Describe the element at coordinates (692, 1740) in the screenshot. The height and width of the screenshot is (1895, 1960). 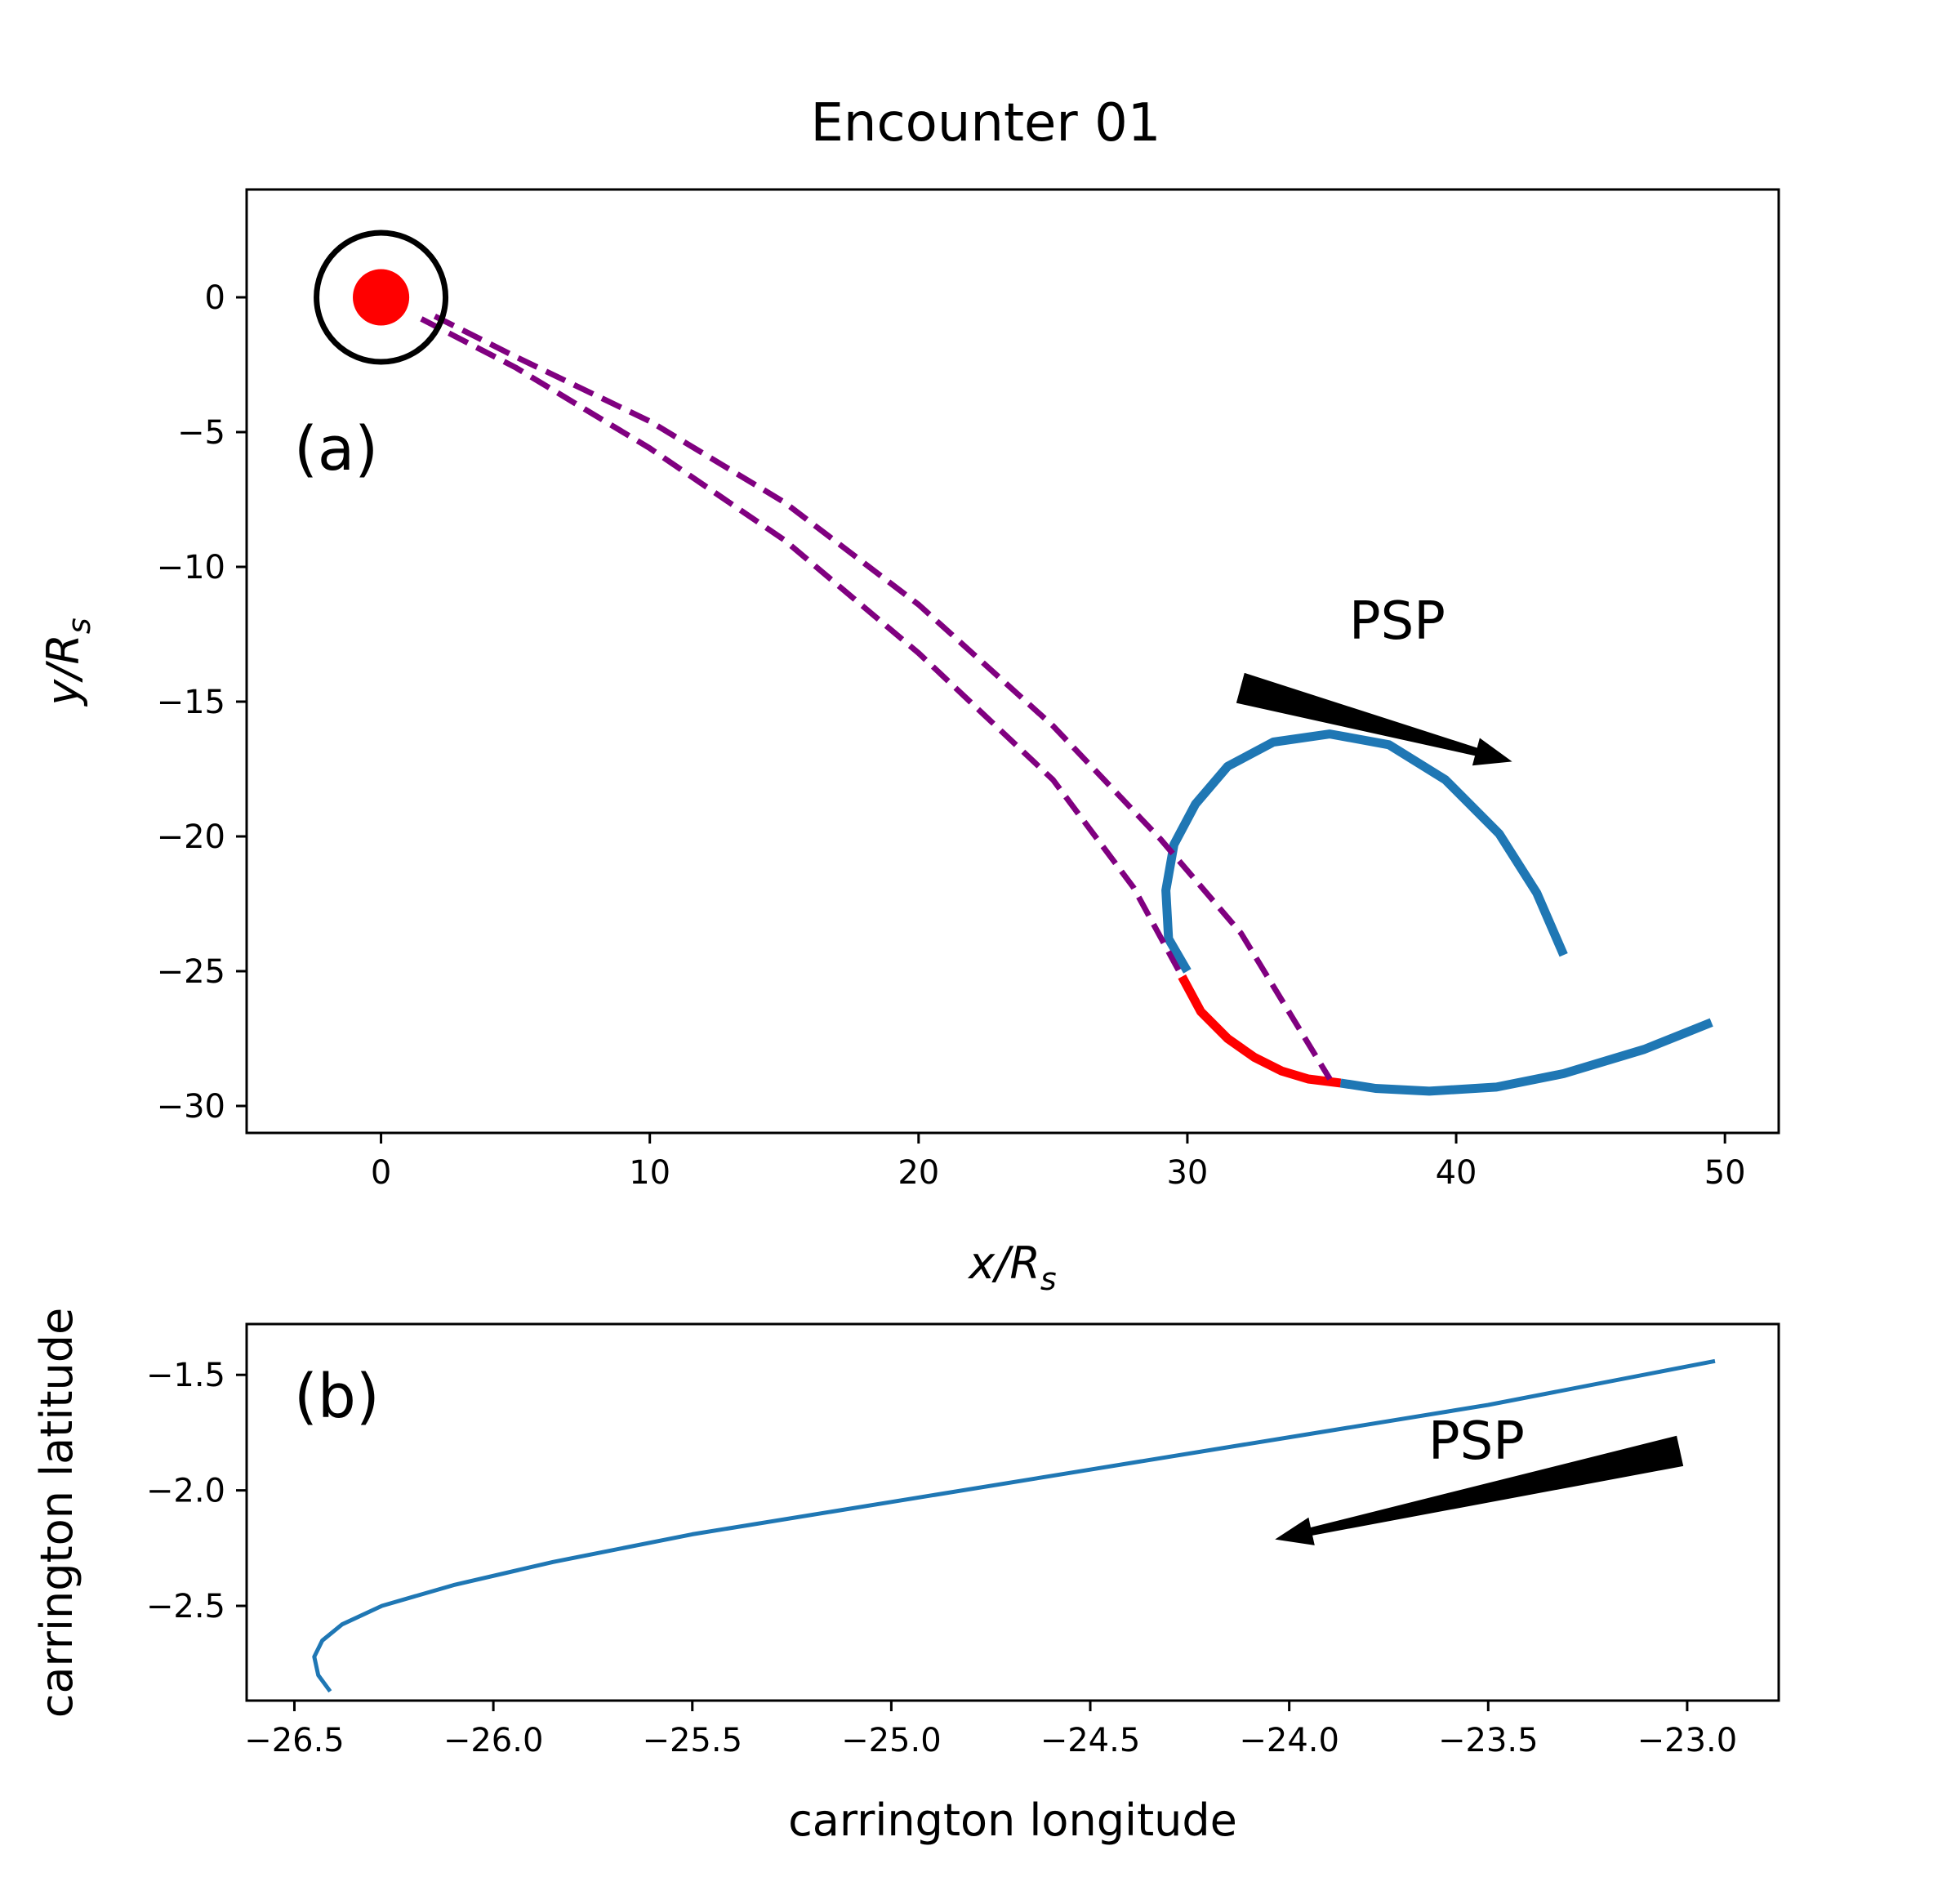
I see `panel-b-x-tick-label: −25.5` at that location.